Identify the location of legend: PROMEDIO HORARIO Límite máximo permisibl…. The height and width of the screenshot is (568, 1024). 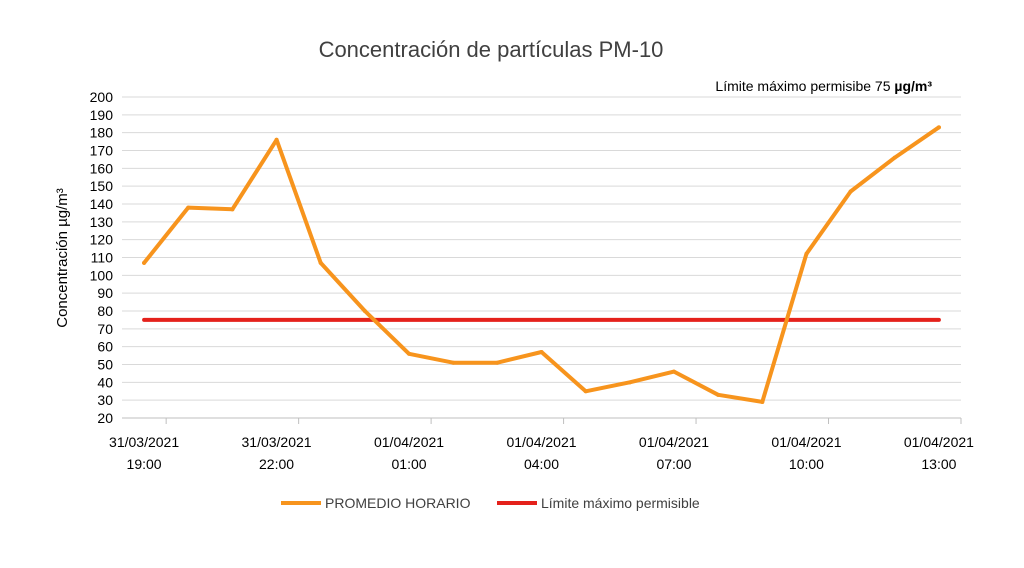
(490, 503).